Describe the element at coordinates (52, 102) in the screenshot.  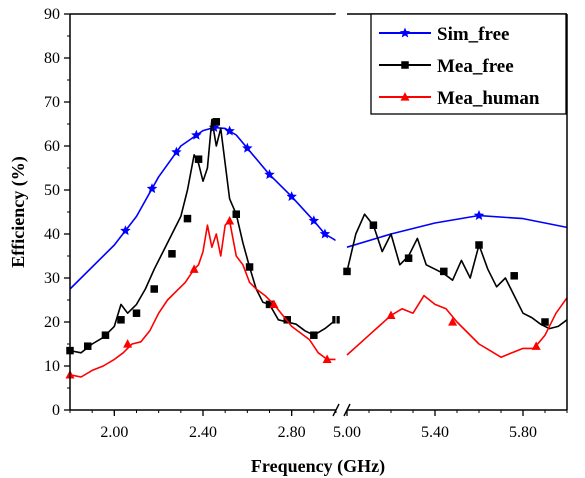
I see `y-tick-label: 70` at that location.